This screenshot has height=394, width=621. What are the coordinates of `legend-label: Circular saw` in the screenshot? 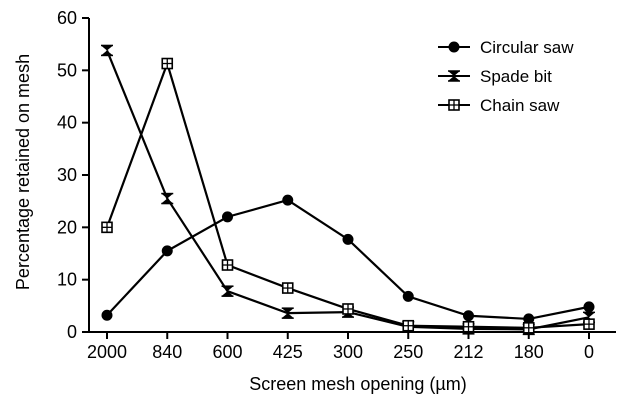 It's located at (527, 47).